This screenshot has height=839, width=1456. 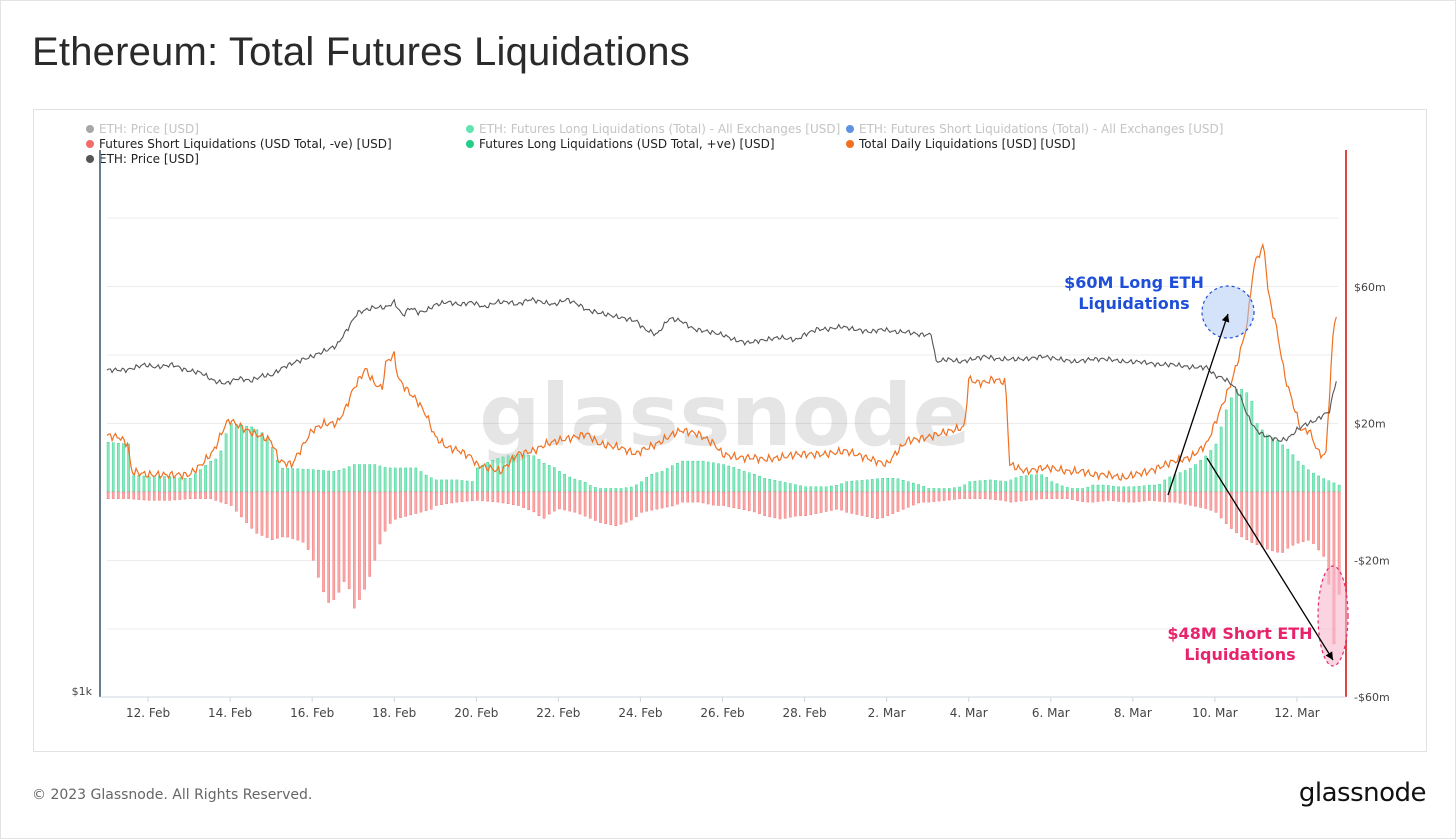 I want to click on legend-label: ETH: Price [USD], so click(x=149, y=159).